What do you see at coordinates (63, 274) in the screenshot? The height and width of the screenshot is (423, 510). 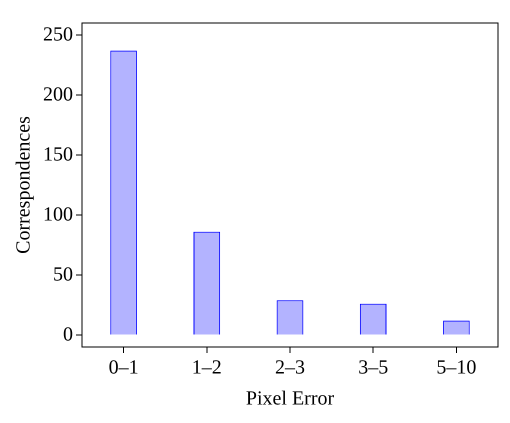 I see `y-tick-label: 50` at bounding box center [63, 274].